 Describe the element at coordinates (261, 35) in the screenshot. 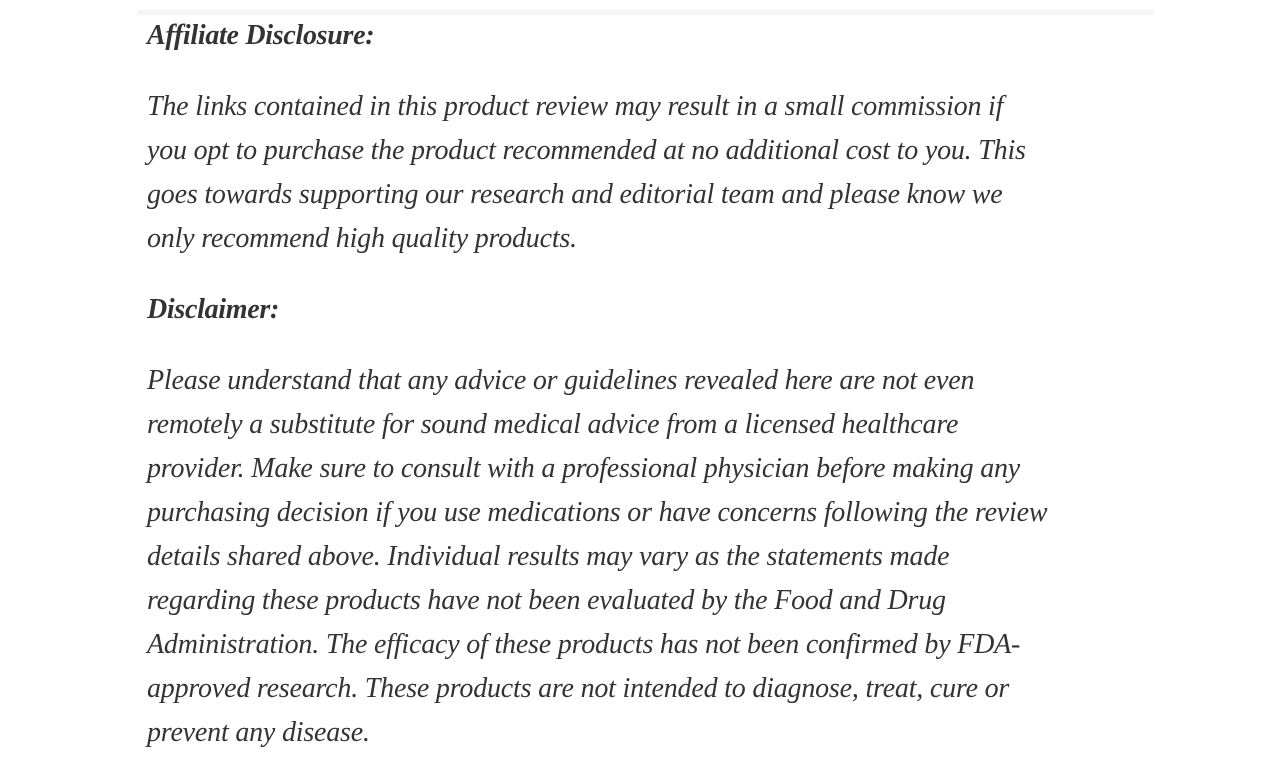

I see `affiliate-disclosure-heading: Affiliate Disclosure:` at that location.